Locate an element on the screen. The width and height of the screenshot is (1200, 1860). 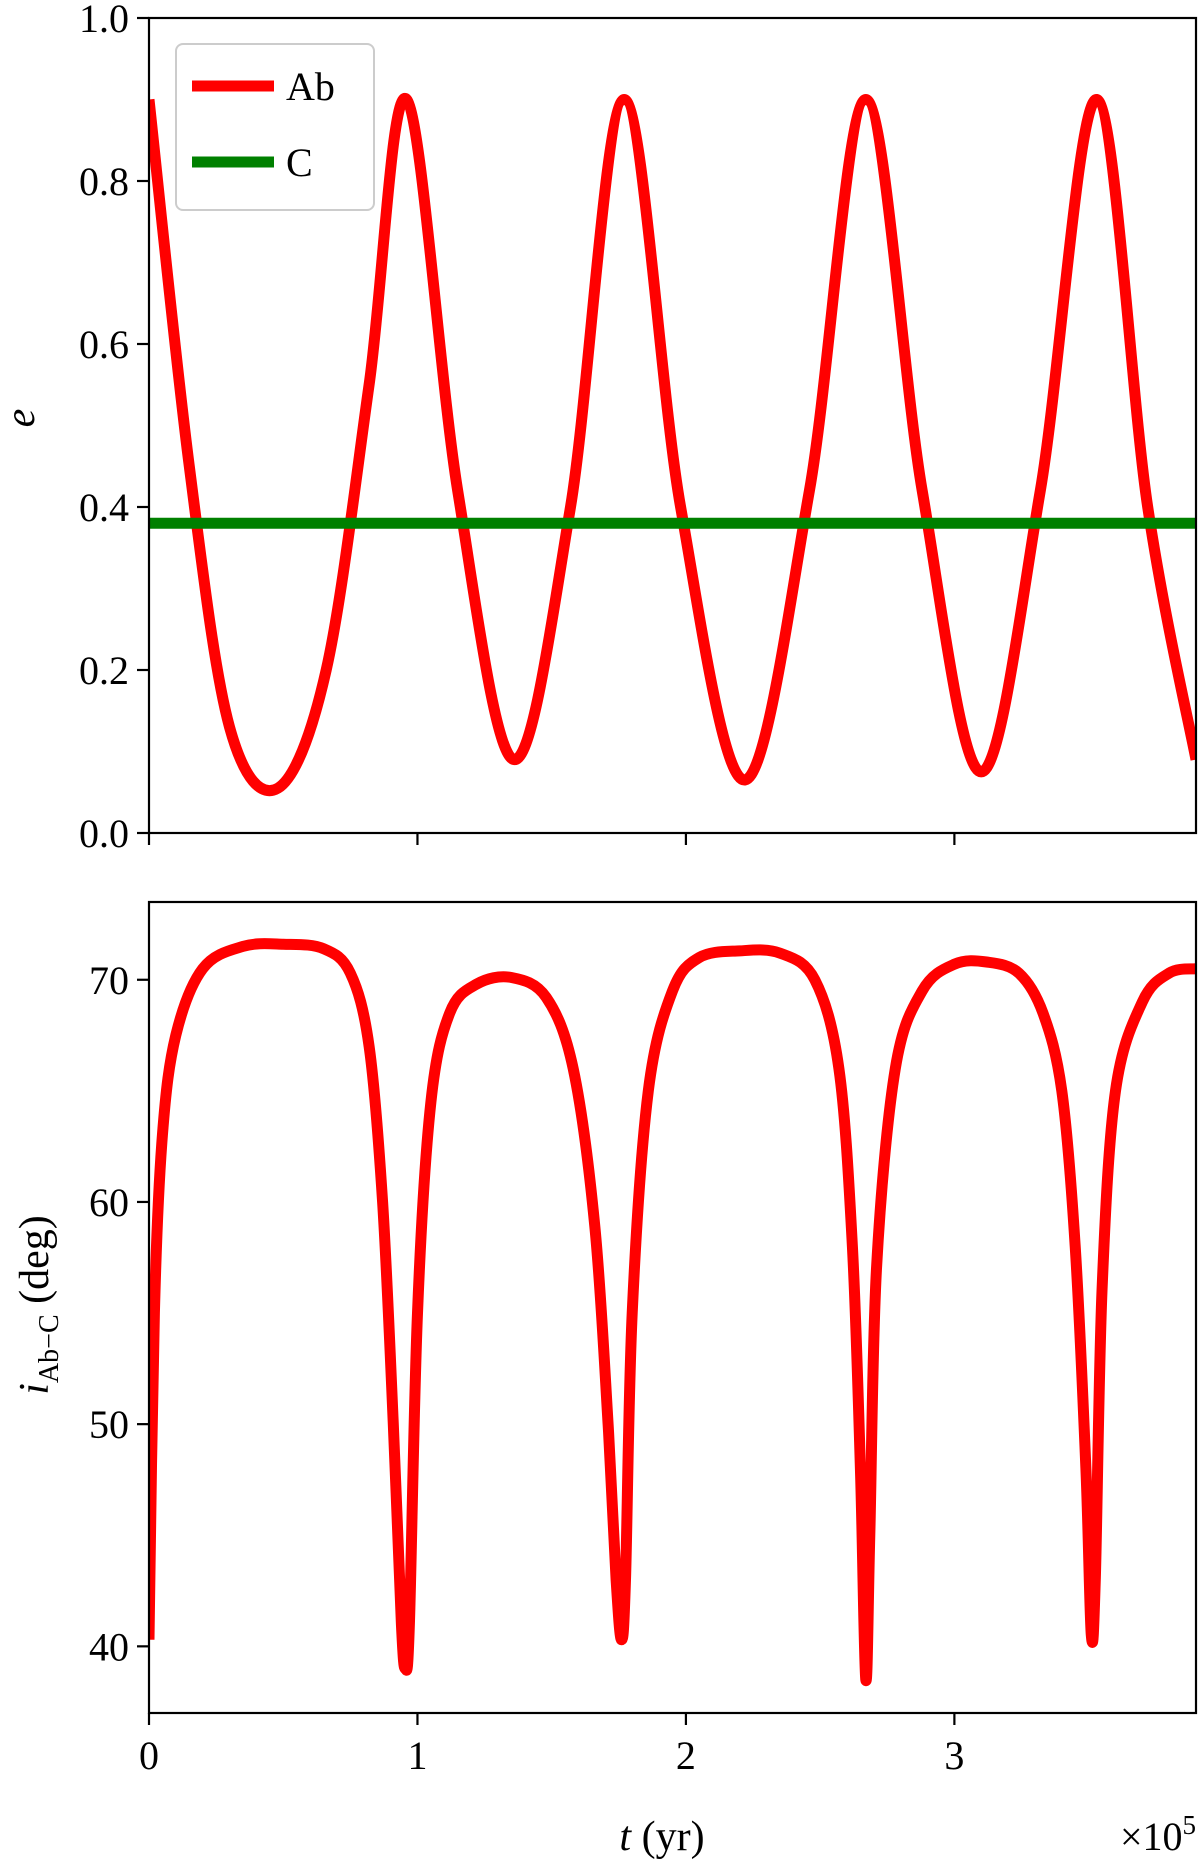
x-axis-multiplier: ×10⁵ is located at coordinates (1158, 1834).